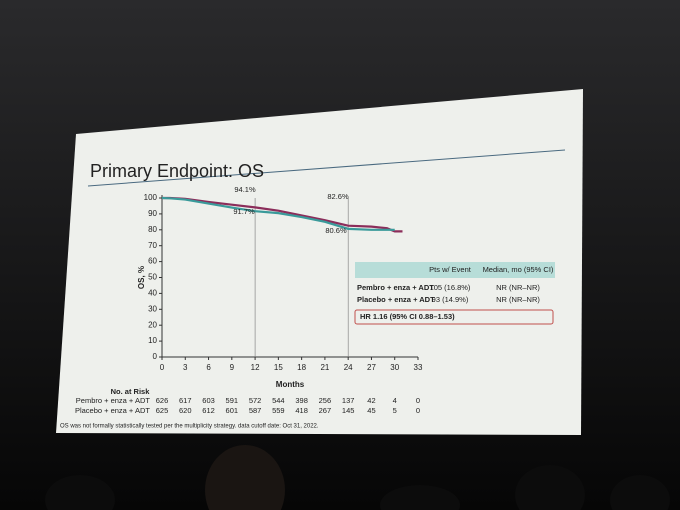 Image resolution: width=680 pixels, height=510 pixels. Describe the element at coordinates (255, 410) in the screenshot. I see `risk-cell: 587` at that location.